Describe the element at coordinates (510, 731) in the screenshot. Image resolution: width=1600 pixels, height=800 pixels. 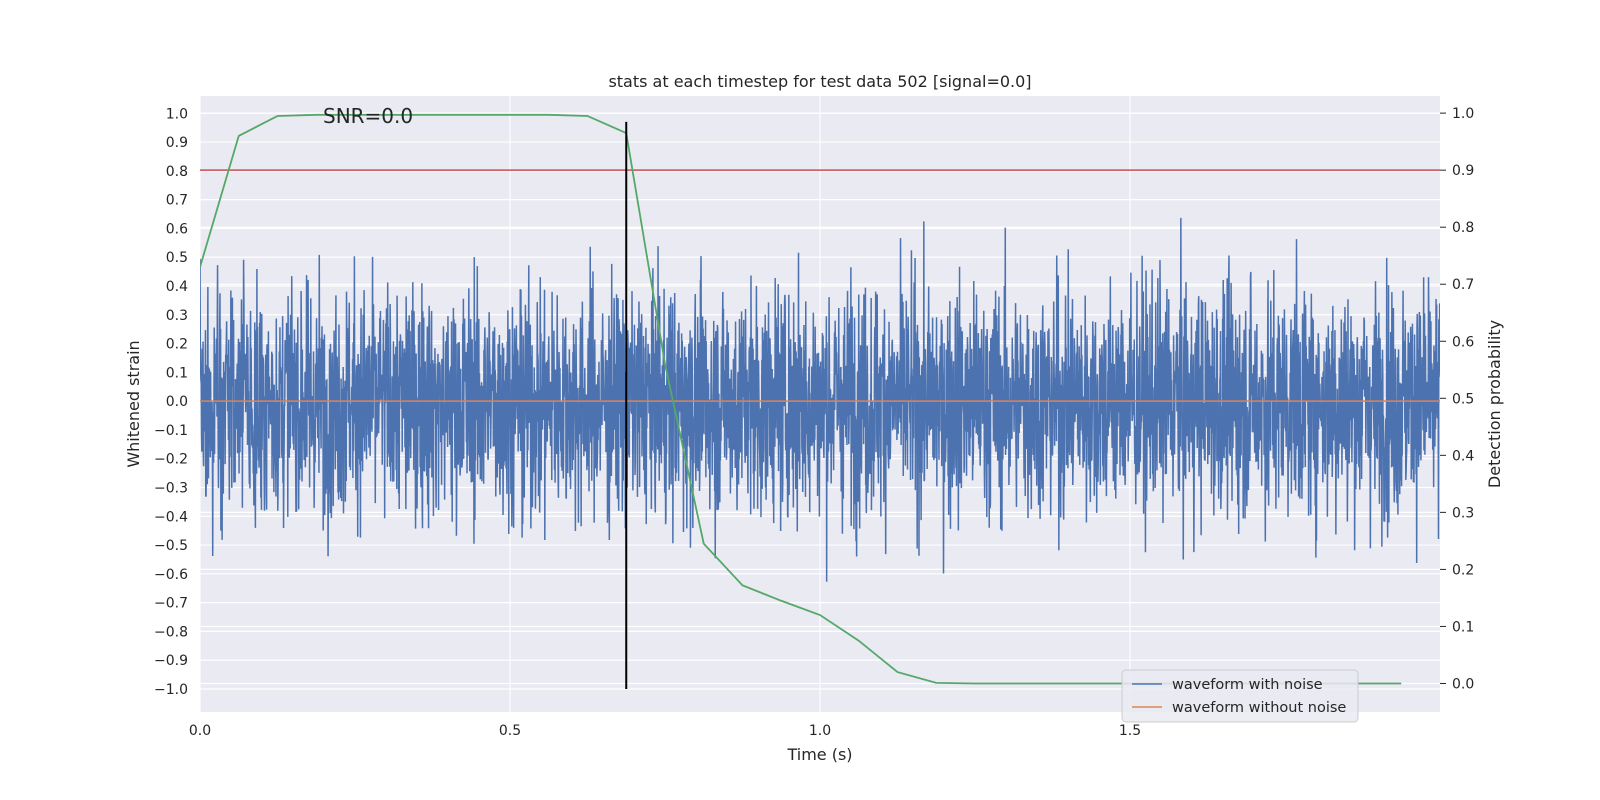
I see `x-tick-label: 0.5` at that location.